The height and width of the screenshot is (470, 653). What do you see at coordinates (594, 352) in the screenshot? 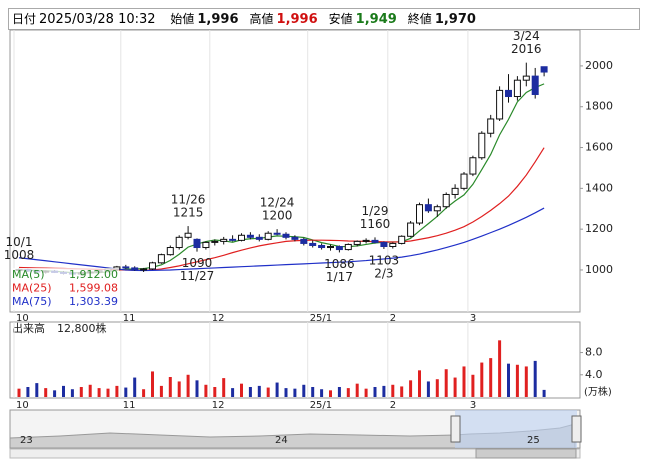
I see `y-tick-label: 8.0` at bounding box center [594, 352].